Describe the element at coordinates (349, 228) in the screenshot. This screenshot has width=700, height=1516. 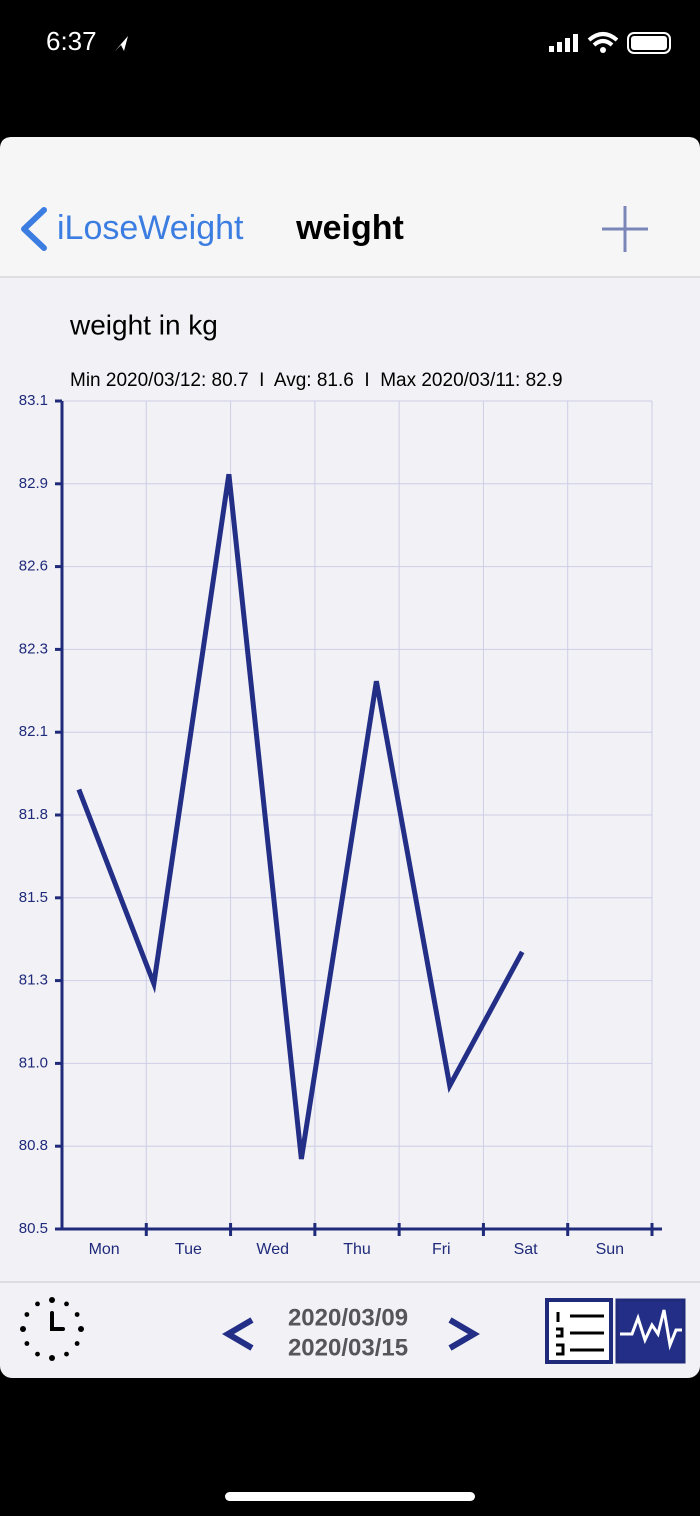
I see `nav-title: weight` at that location.